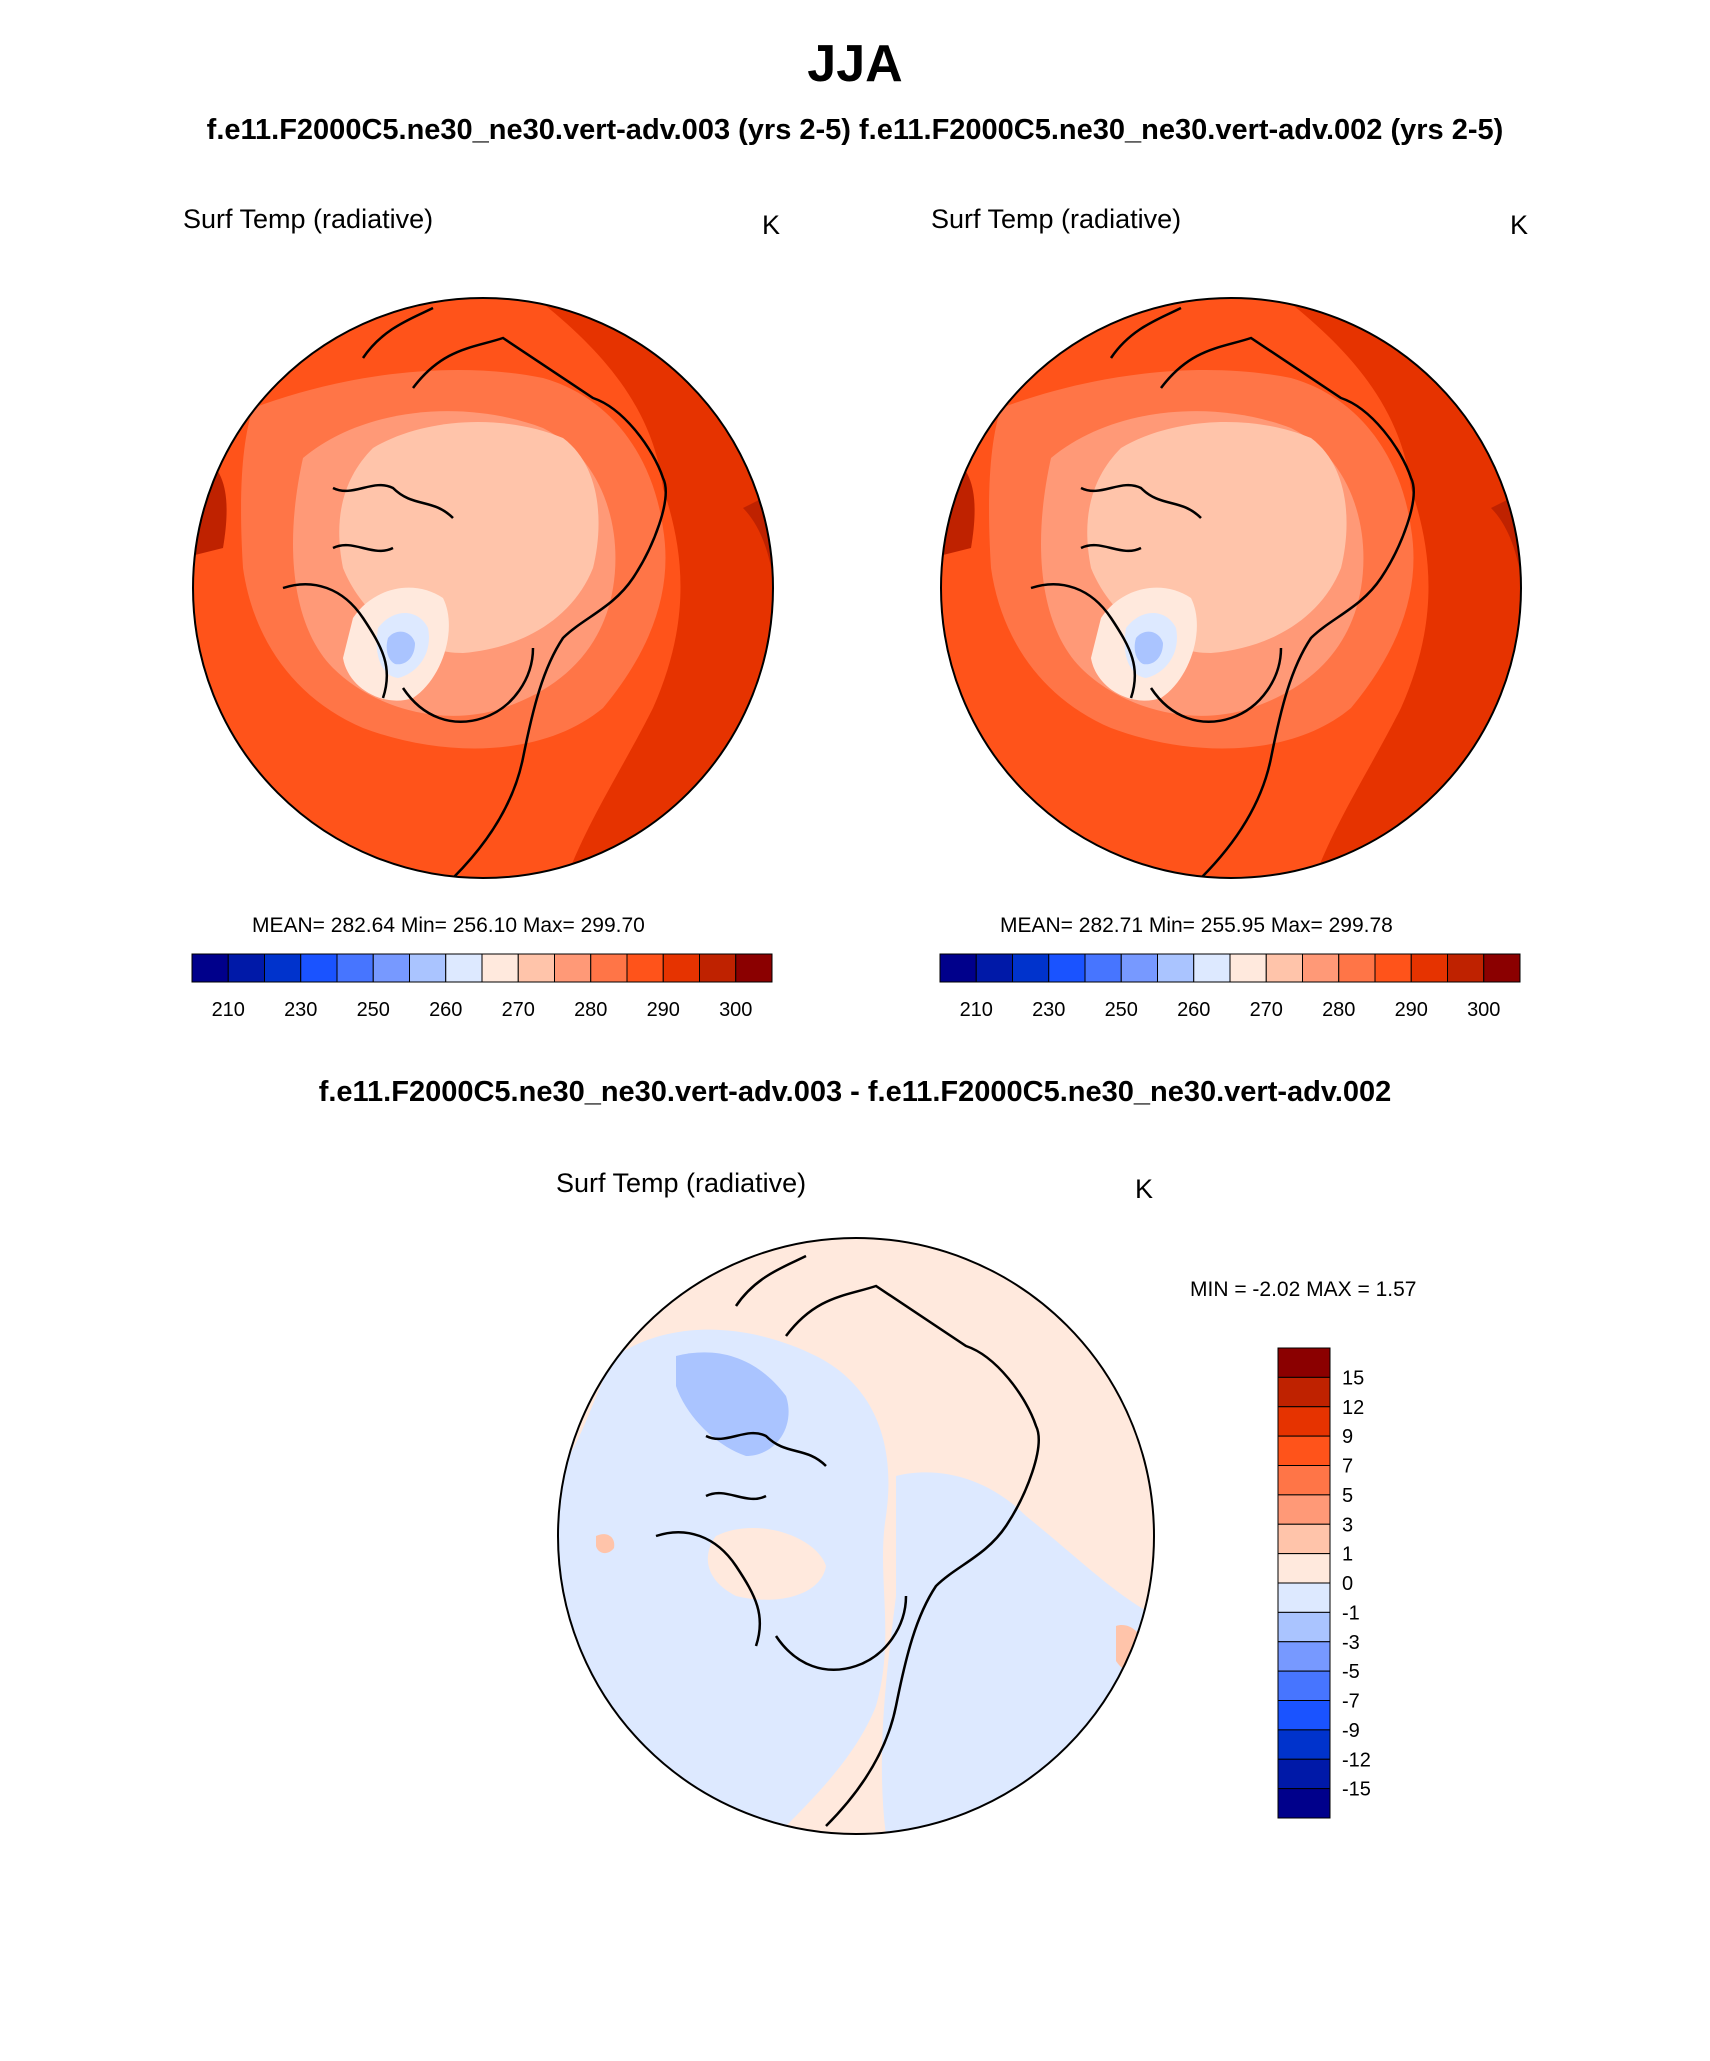  I want to click on diff-colorbar-tick-label: -1, so click(1351, 1613).